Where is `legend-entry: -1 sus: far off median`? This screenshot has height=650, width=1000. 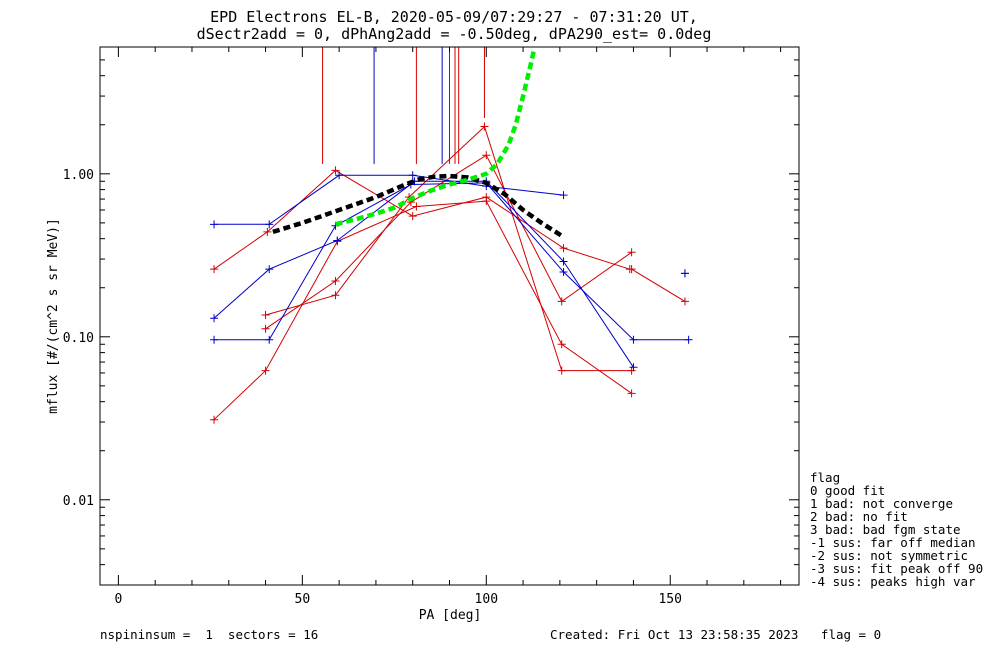
legend-entry: -1 sus: far off median is located at coordinates (893, 542).